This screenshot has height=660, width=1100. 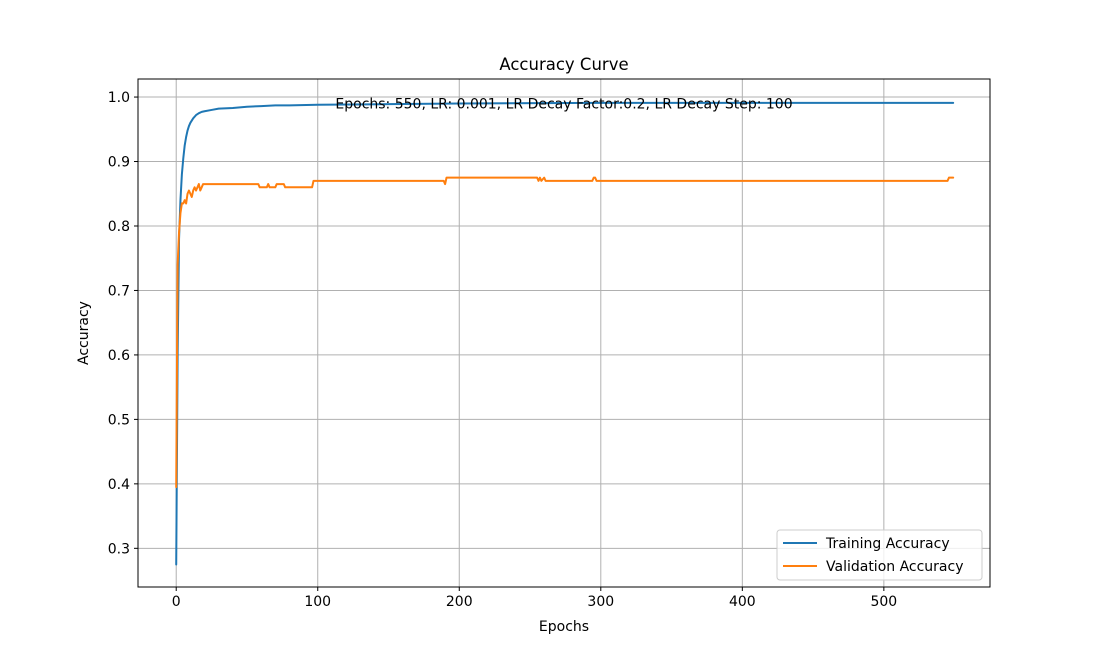 I want to click on legend-box, so click(x=879, y=555).